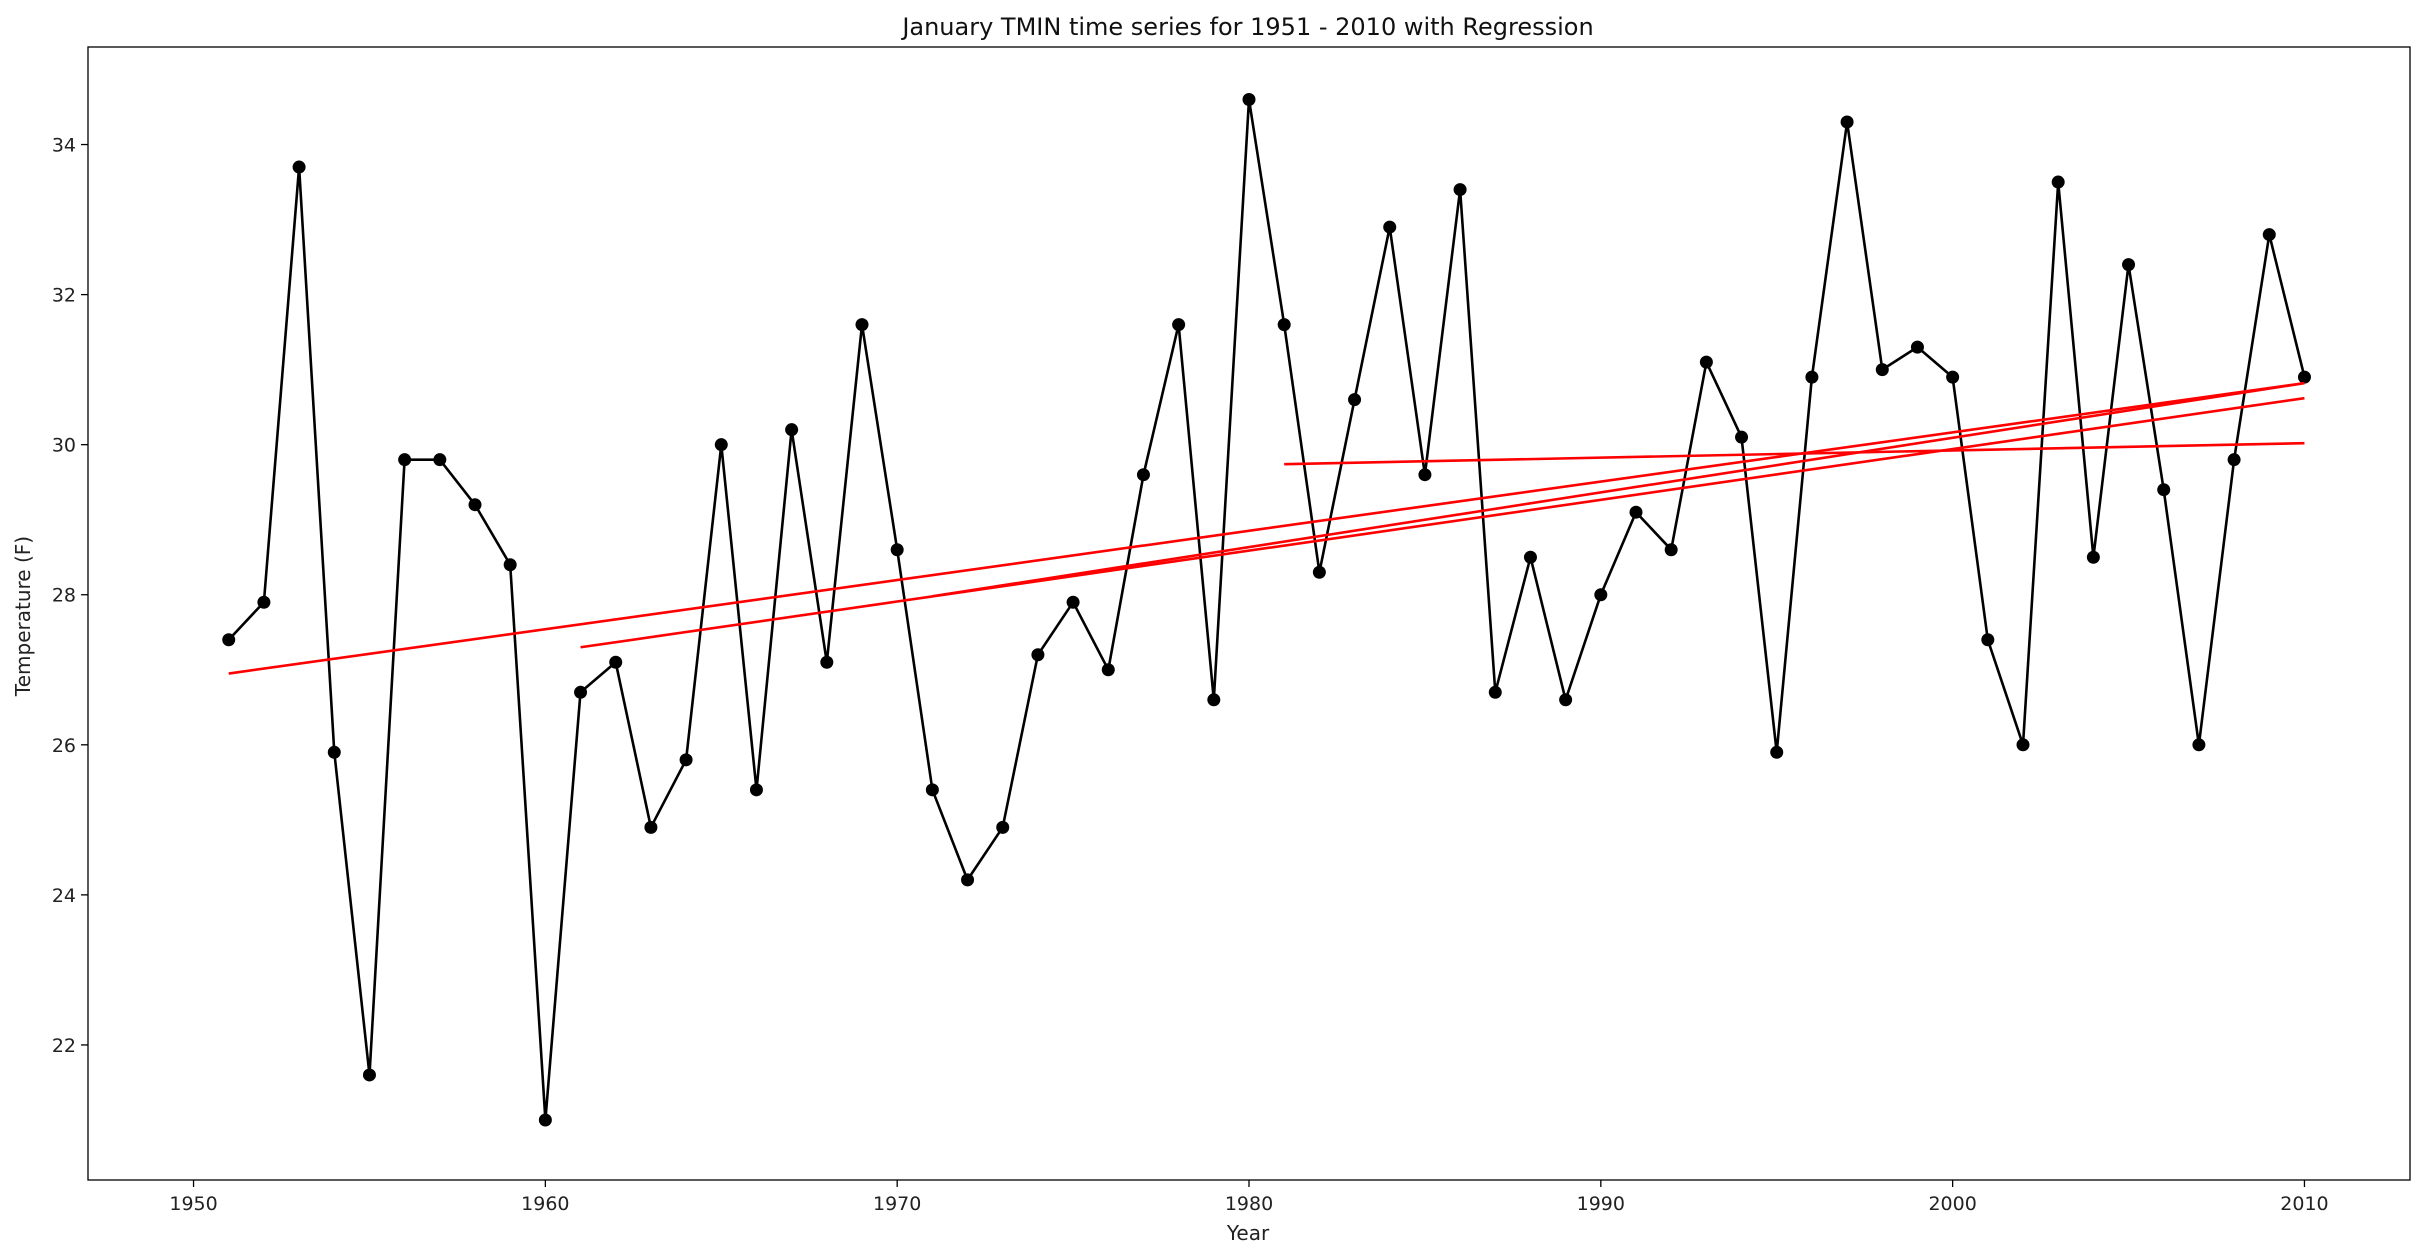  Describe the element at coordinates (2304, 1204) in the screenshot. I see `x-tick-label: 2010` at that location.